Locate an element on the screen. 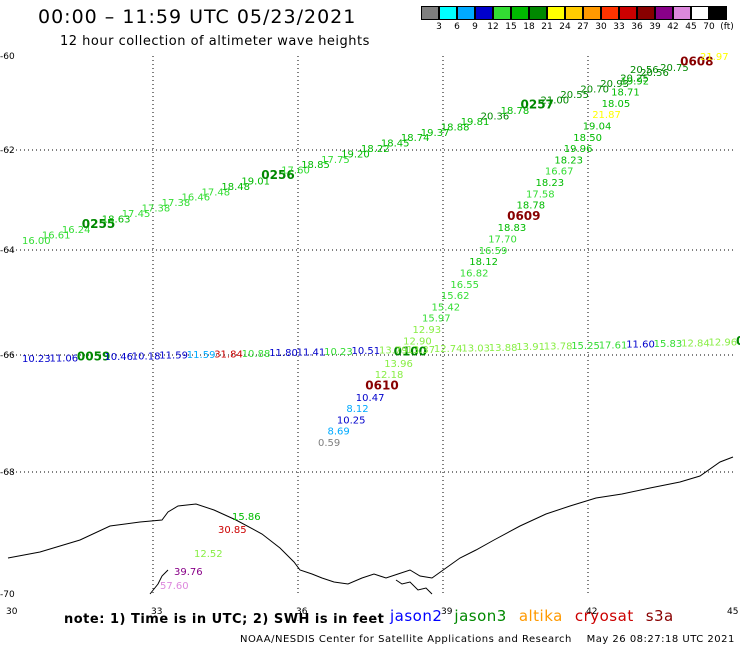 The image size is (740, 650). wave-height-label: 11.80 is located at coordinates (283, 353).